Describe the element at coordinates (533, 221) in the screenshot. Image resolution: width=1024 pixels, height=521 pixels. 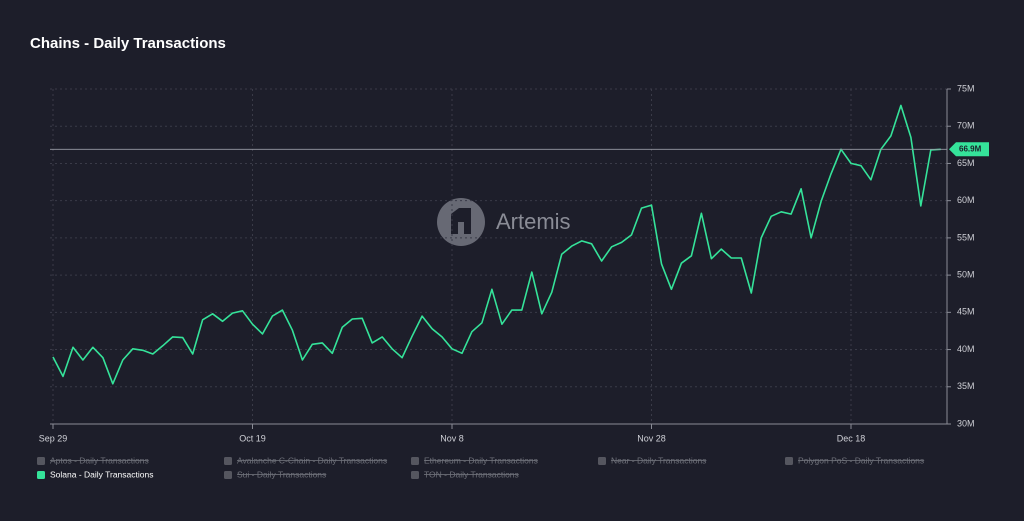
I see `watermark-text: Artemis` at that location.